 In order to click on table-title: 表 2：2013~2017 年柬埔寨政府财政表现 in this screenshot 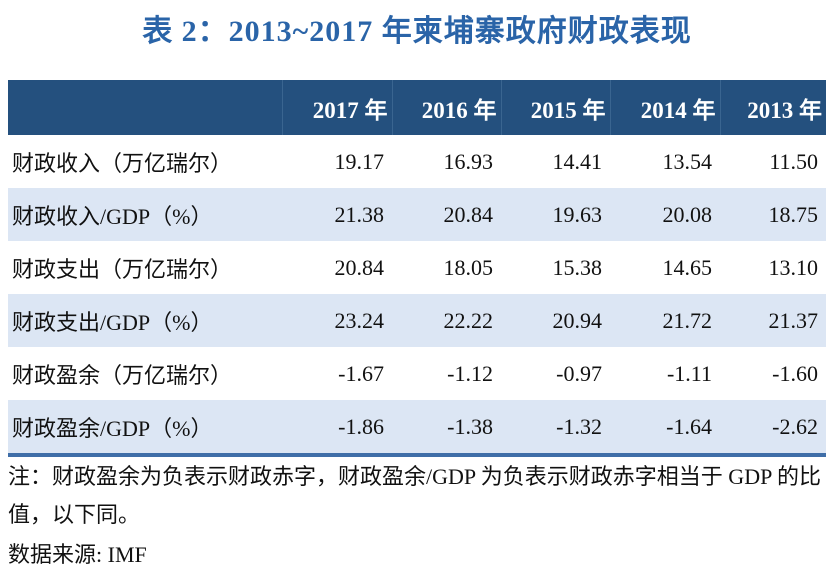, I will do `click(417, 31)`.